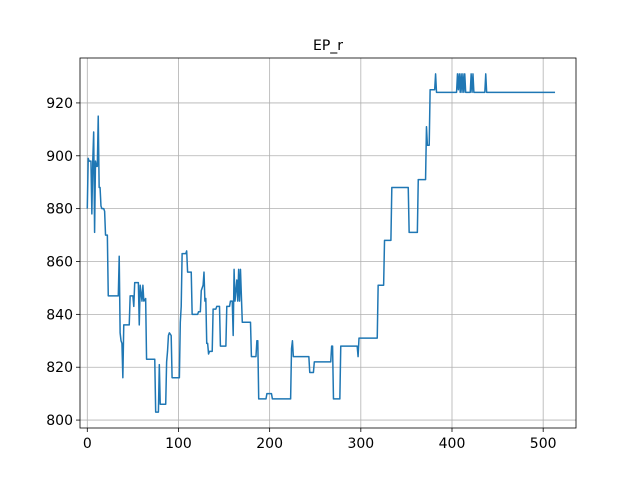 Image resolution: width=640 pixels, height=480 pixels. What do you see at coordinates (328, 46) in the screenshot?
I see `chart-title: EP_r` at bounding box center [328, 46].